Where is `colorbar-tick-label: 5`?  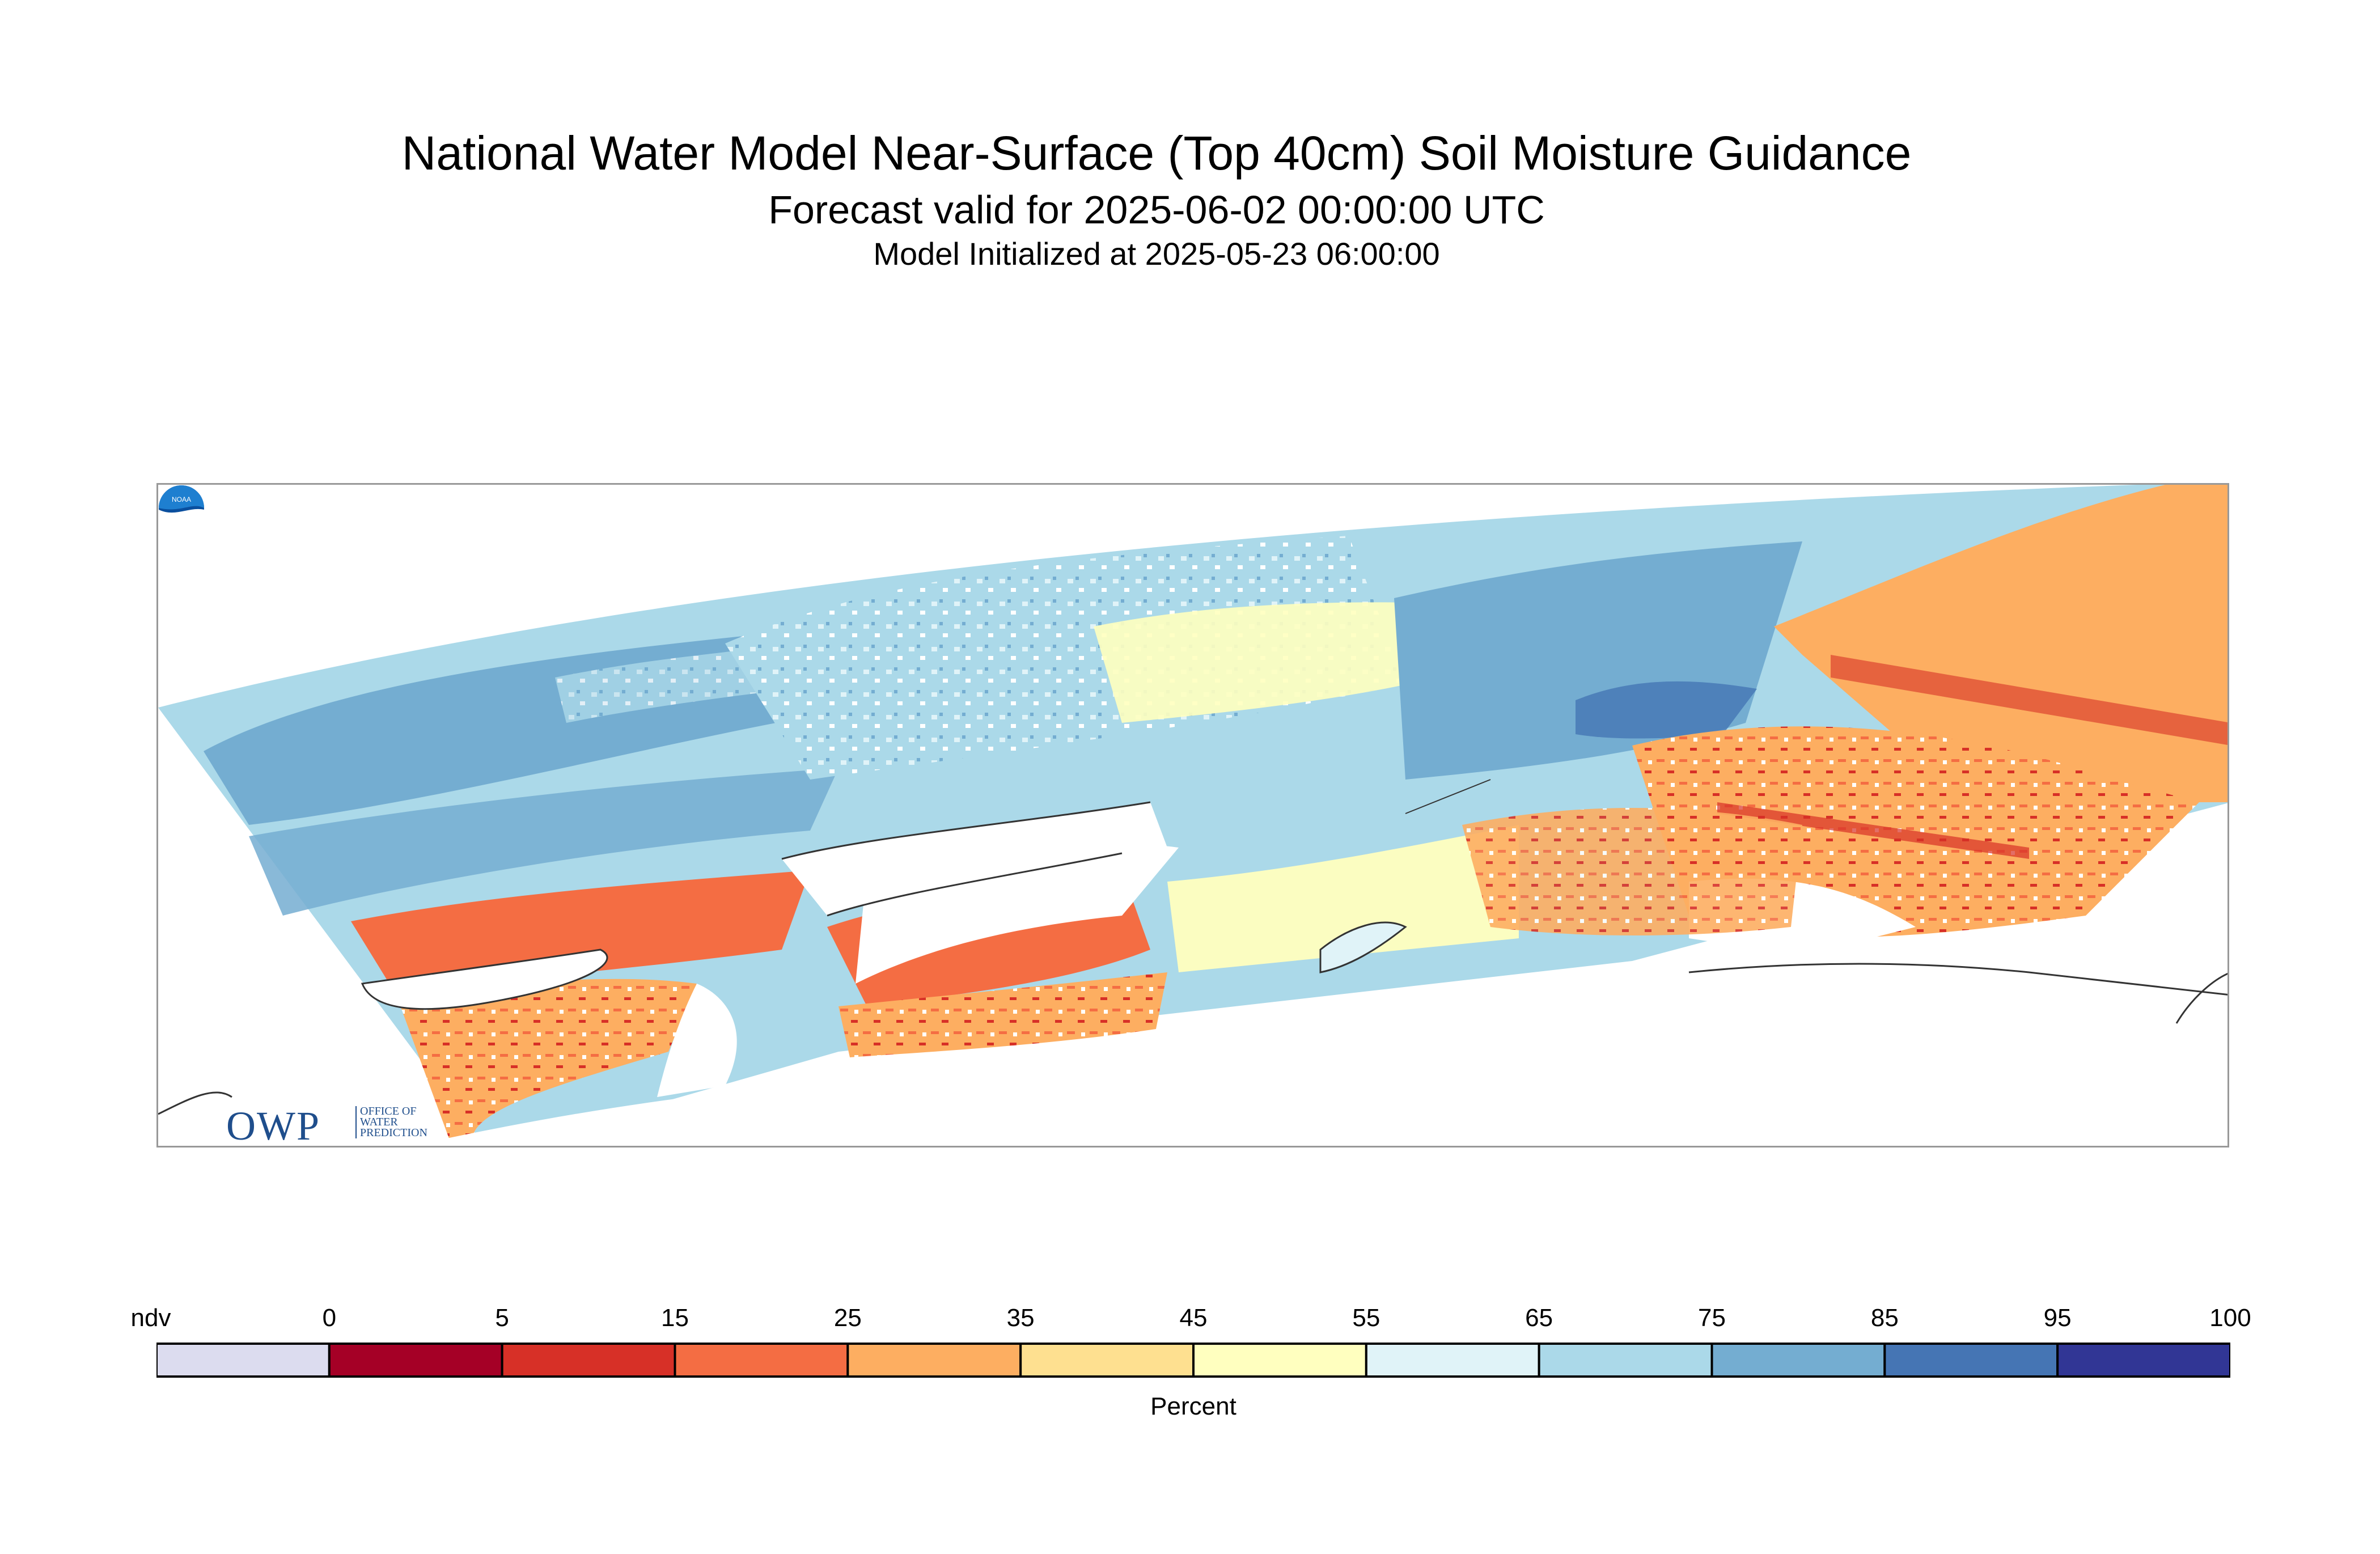 colorbar-tick-label: 5 is located at coordinates (502, 1318).